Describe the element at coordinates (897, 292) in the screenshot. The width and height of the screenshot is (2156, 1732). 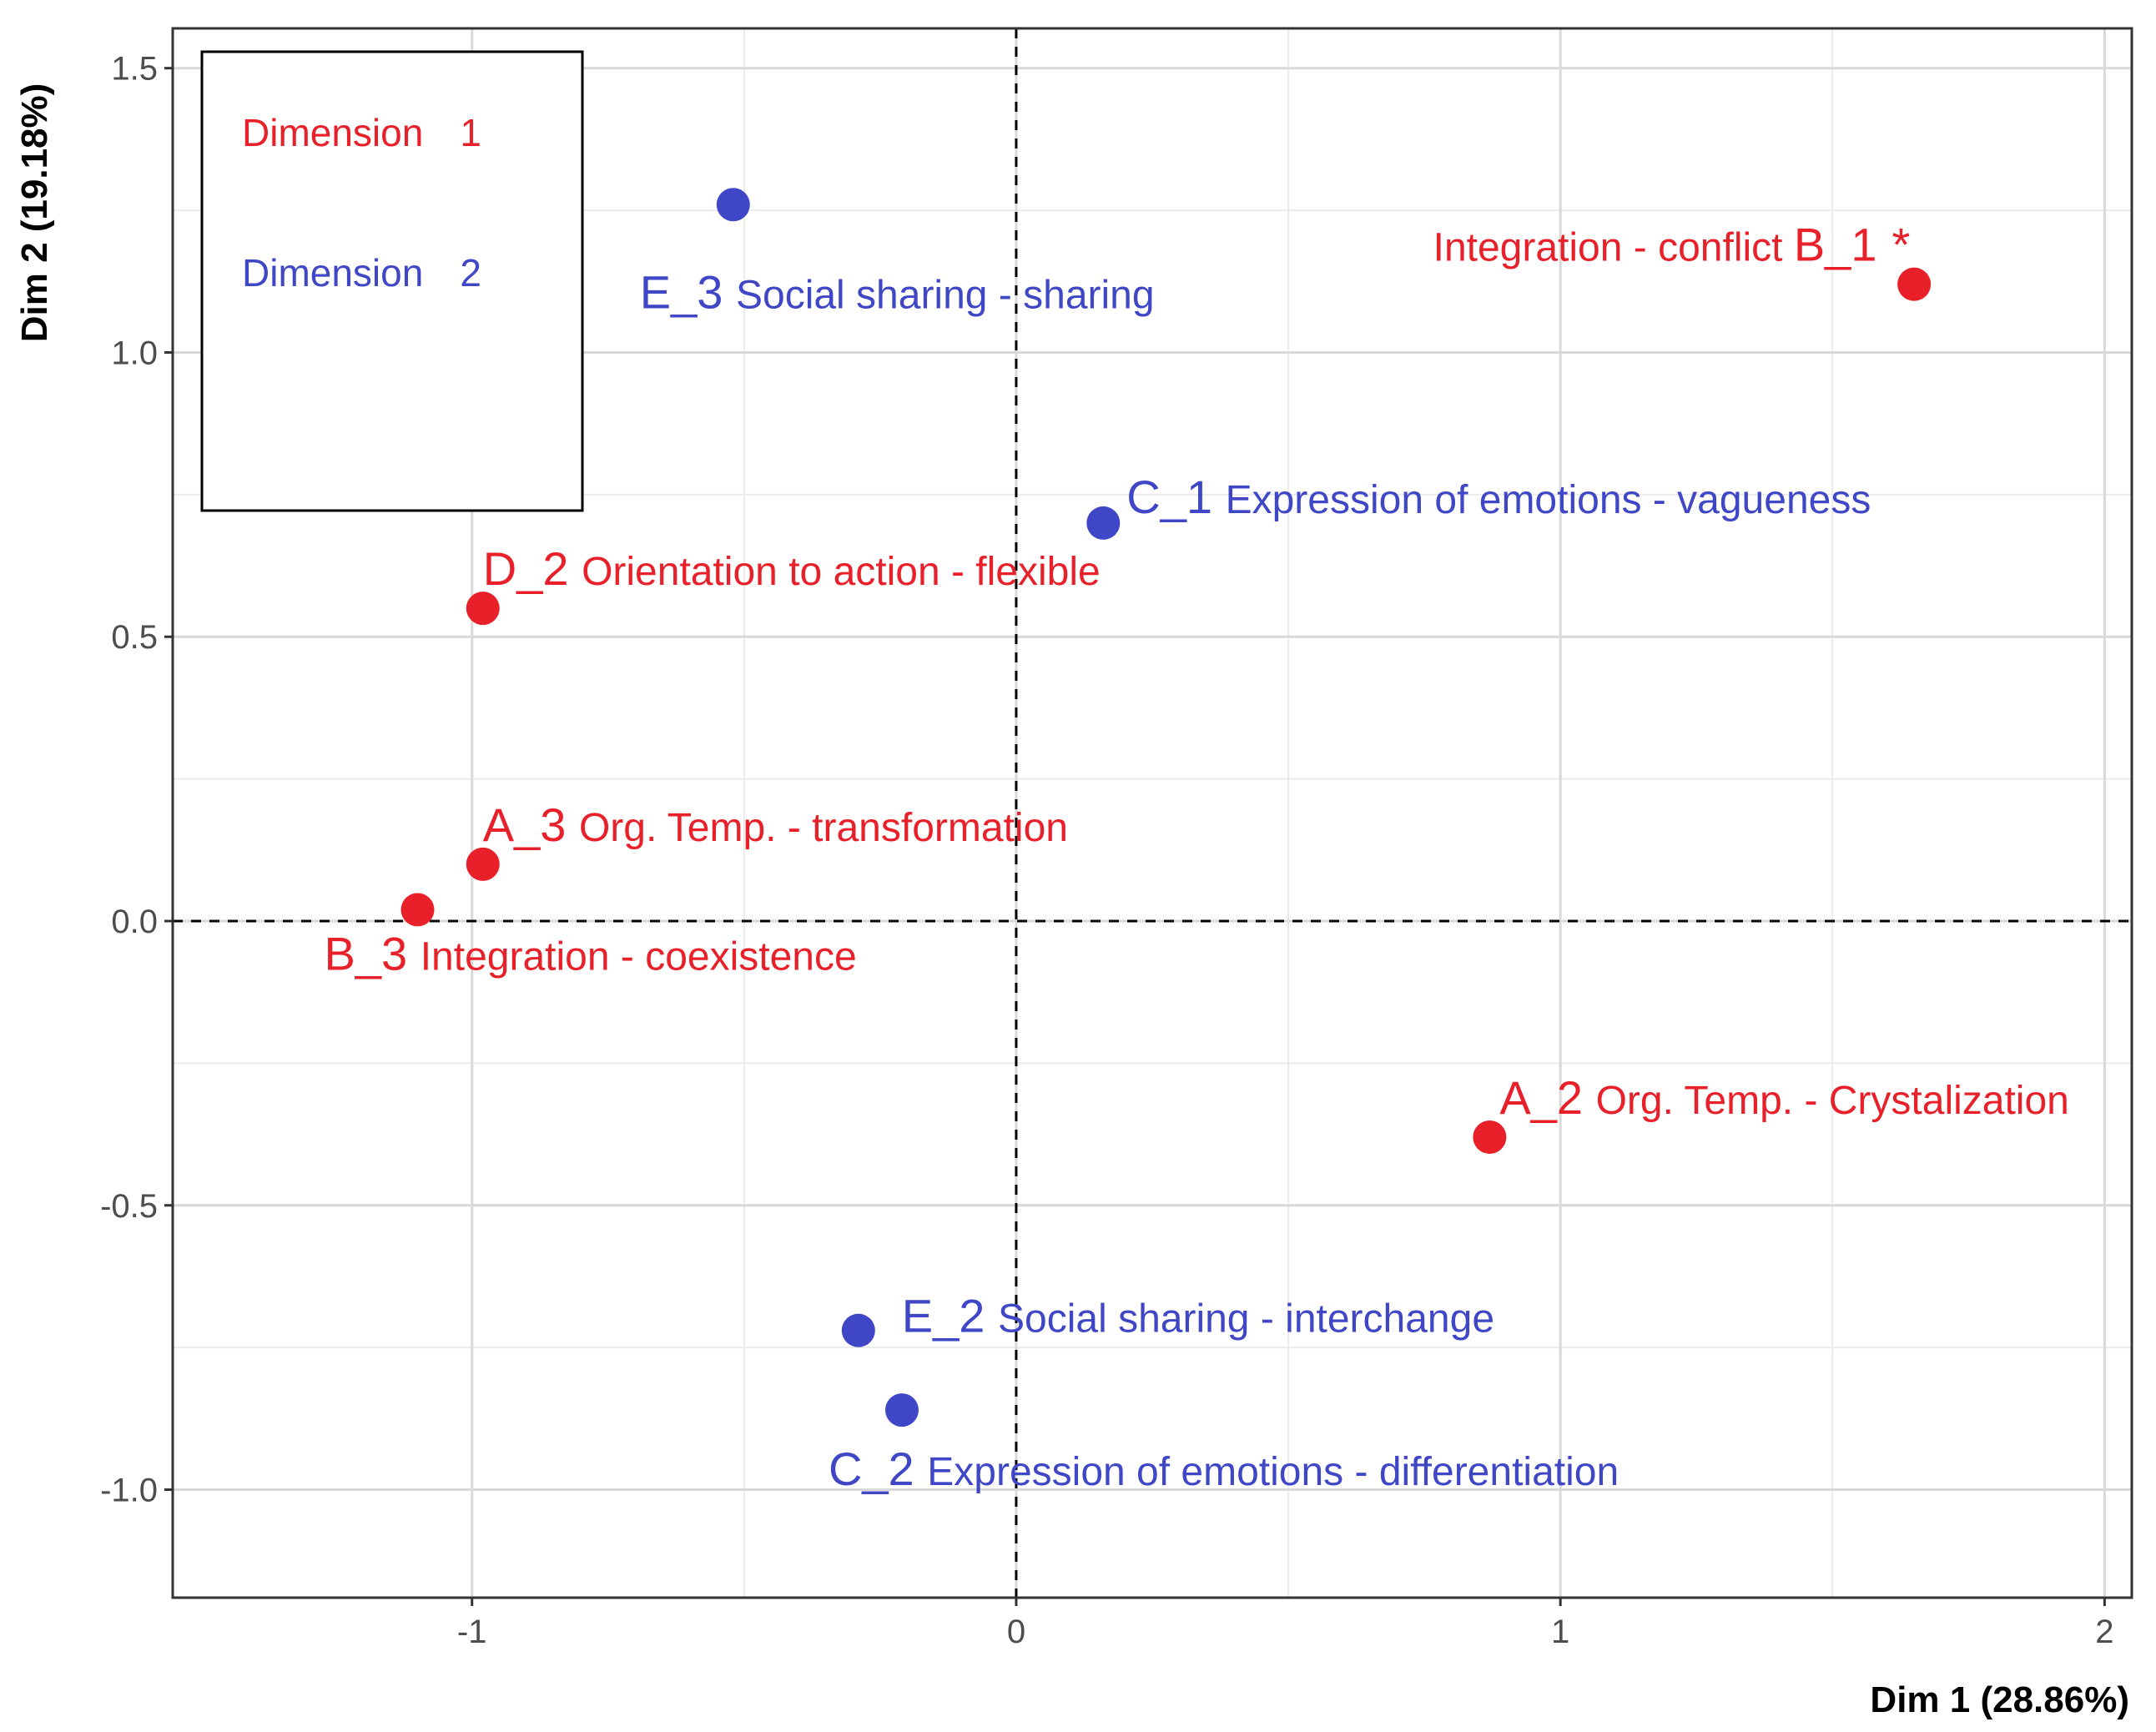
I see `label-e-3: E_3 Social sharing - sharing` at that location.